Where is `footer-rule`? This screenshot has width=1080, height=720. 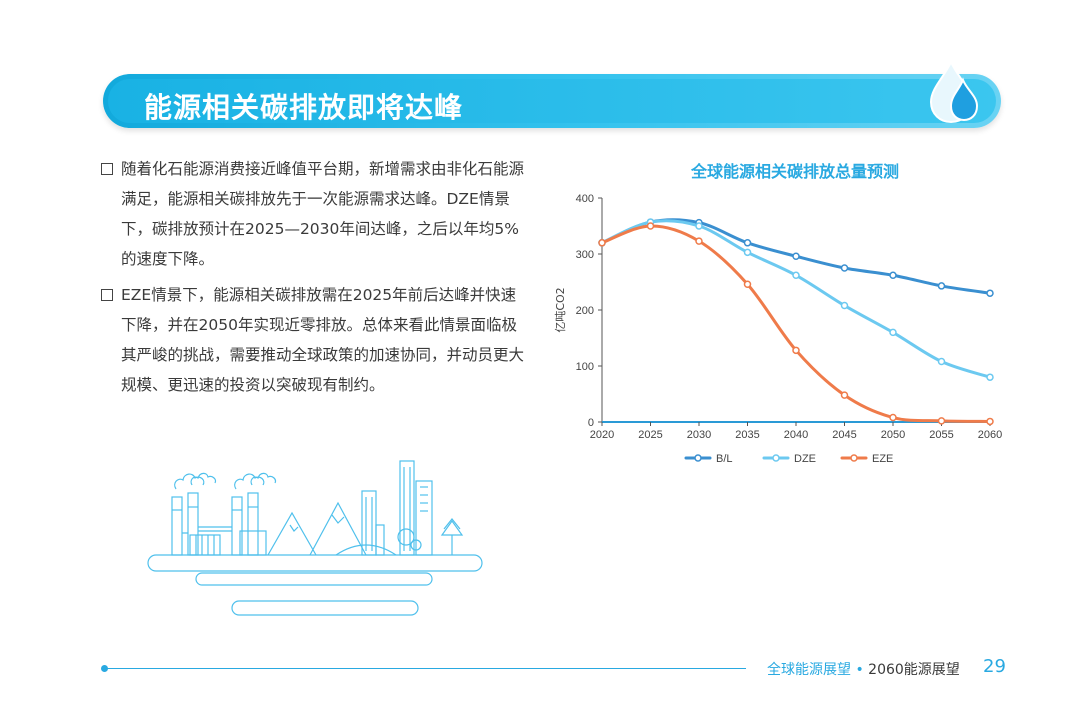
footer-rule is located at coordinates (425, 668).